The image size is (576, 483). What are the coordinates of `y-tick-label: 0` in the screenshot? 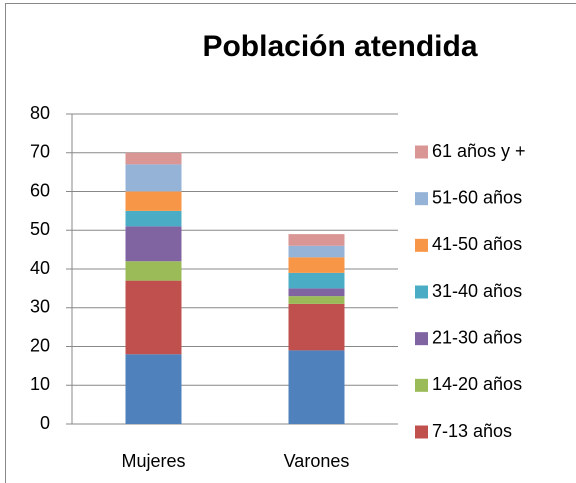 It's located at (45, 423).